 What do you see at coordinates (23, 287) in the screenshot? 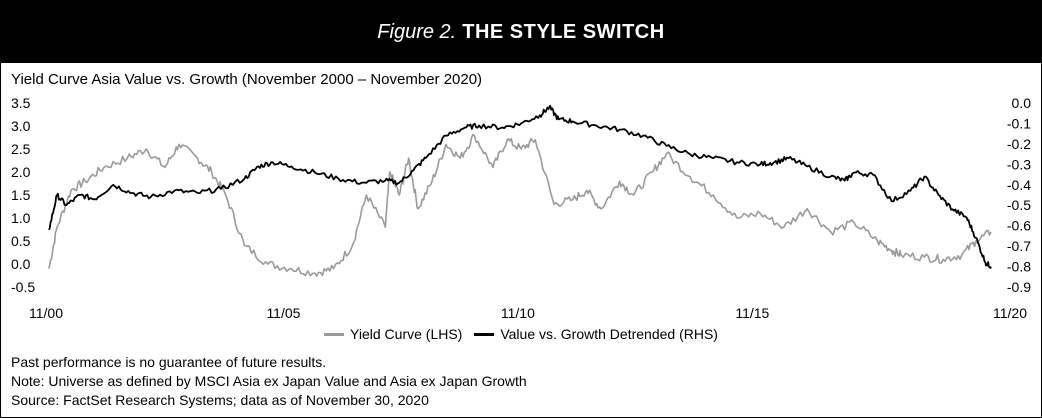
I see `y-left-tick-label: -0.5` at bounding box center [23, 287].